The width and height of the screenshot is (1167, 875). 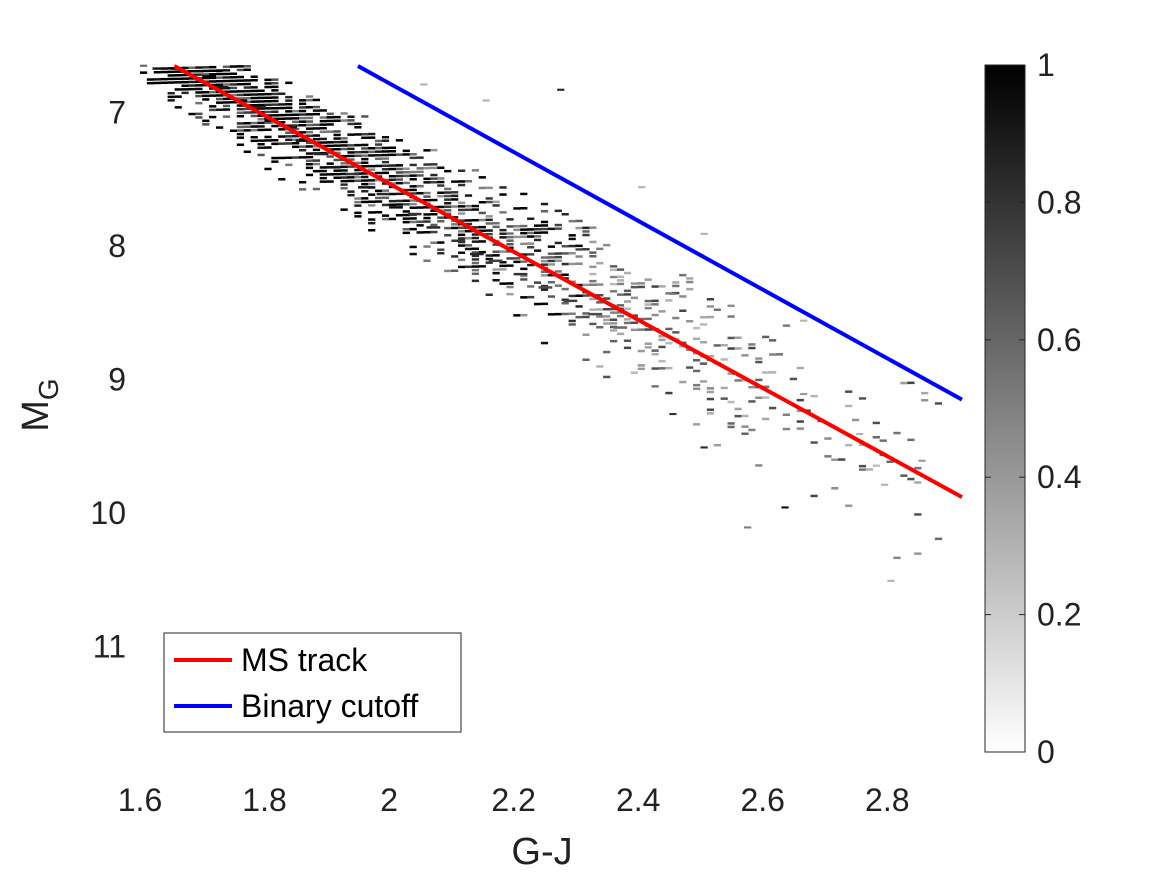 What do you see at coordinates (389, 800) in the screenshot?
I see `x-tick-label: 2` at bounding box center [389, 800].